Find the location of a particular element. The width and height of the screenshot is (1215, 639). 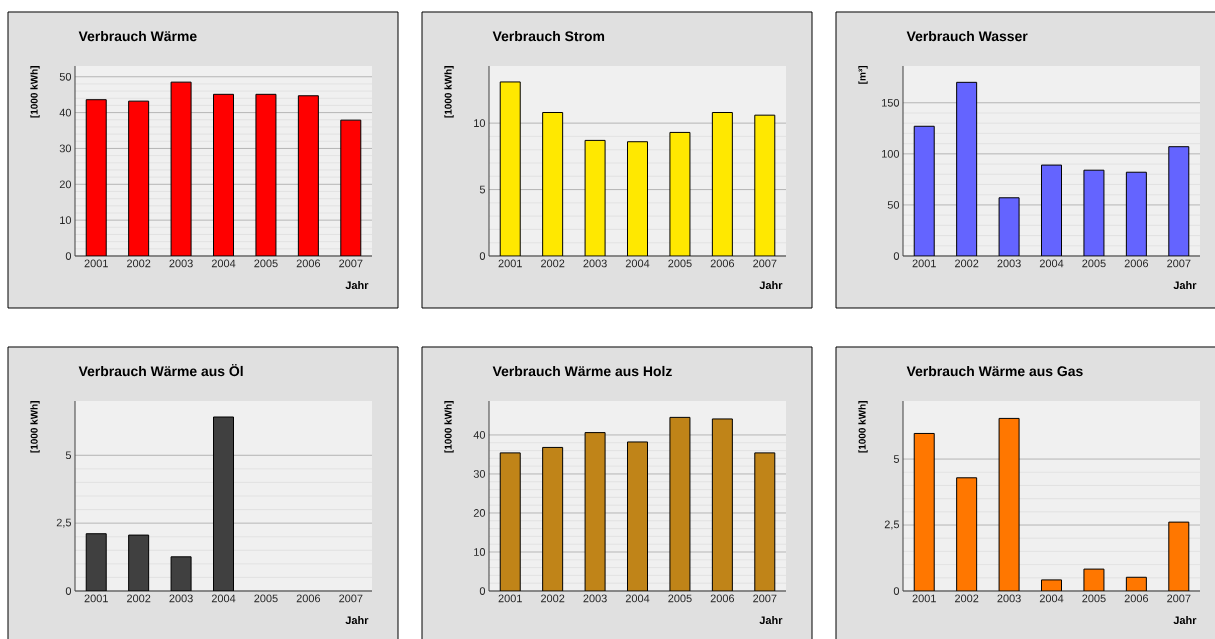

chart-title: Verbrauch Wärme is located at coordinates (137, 36).